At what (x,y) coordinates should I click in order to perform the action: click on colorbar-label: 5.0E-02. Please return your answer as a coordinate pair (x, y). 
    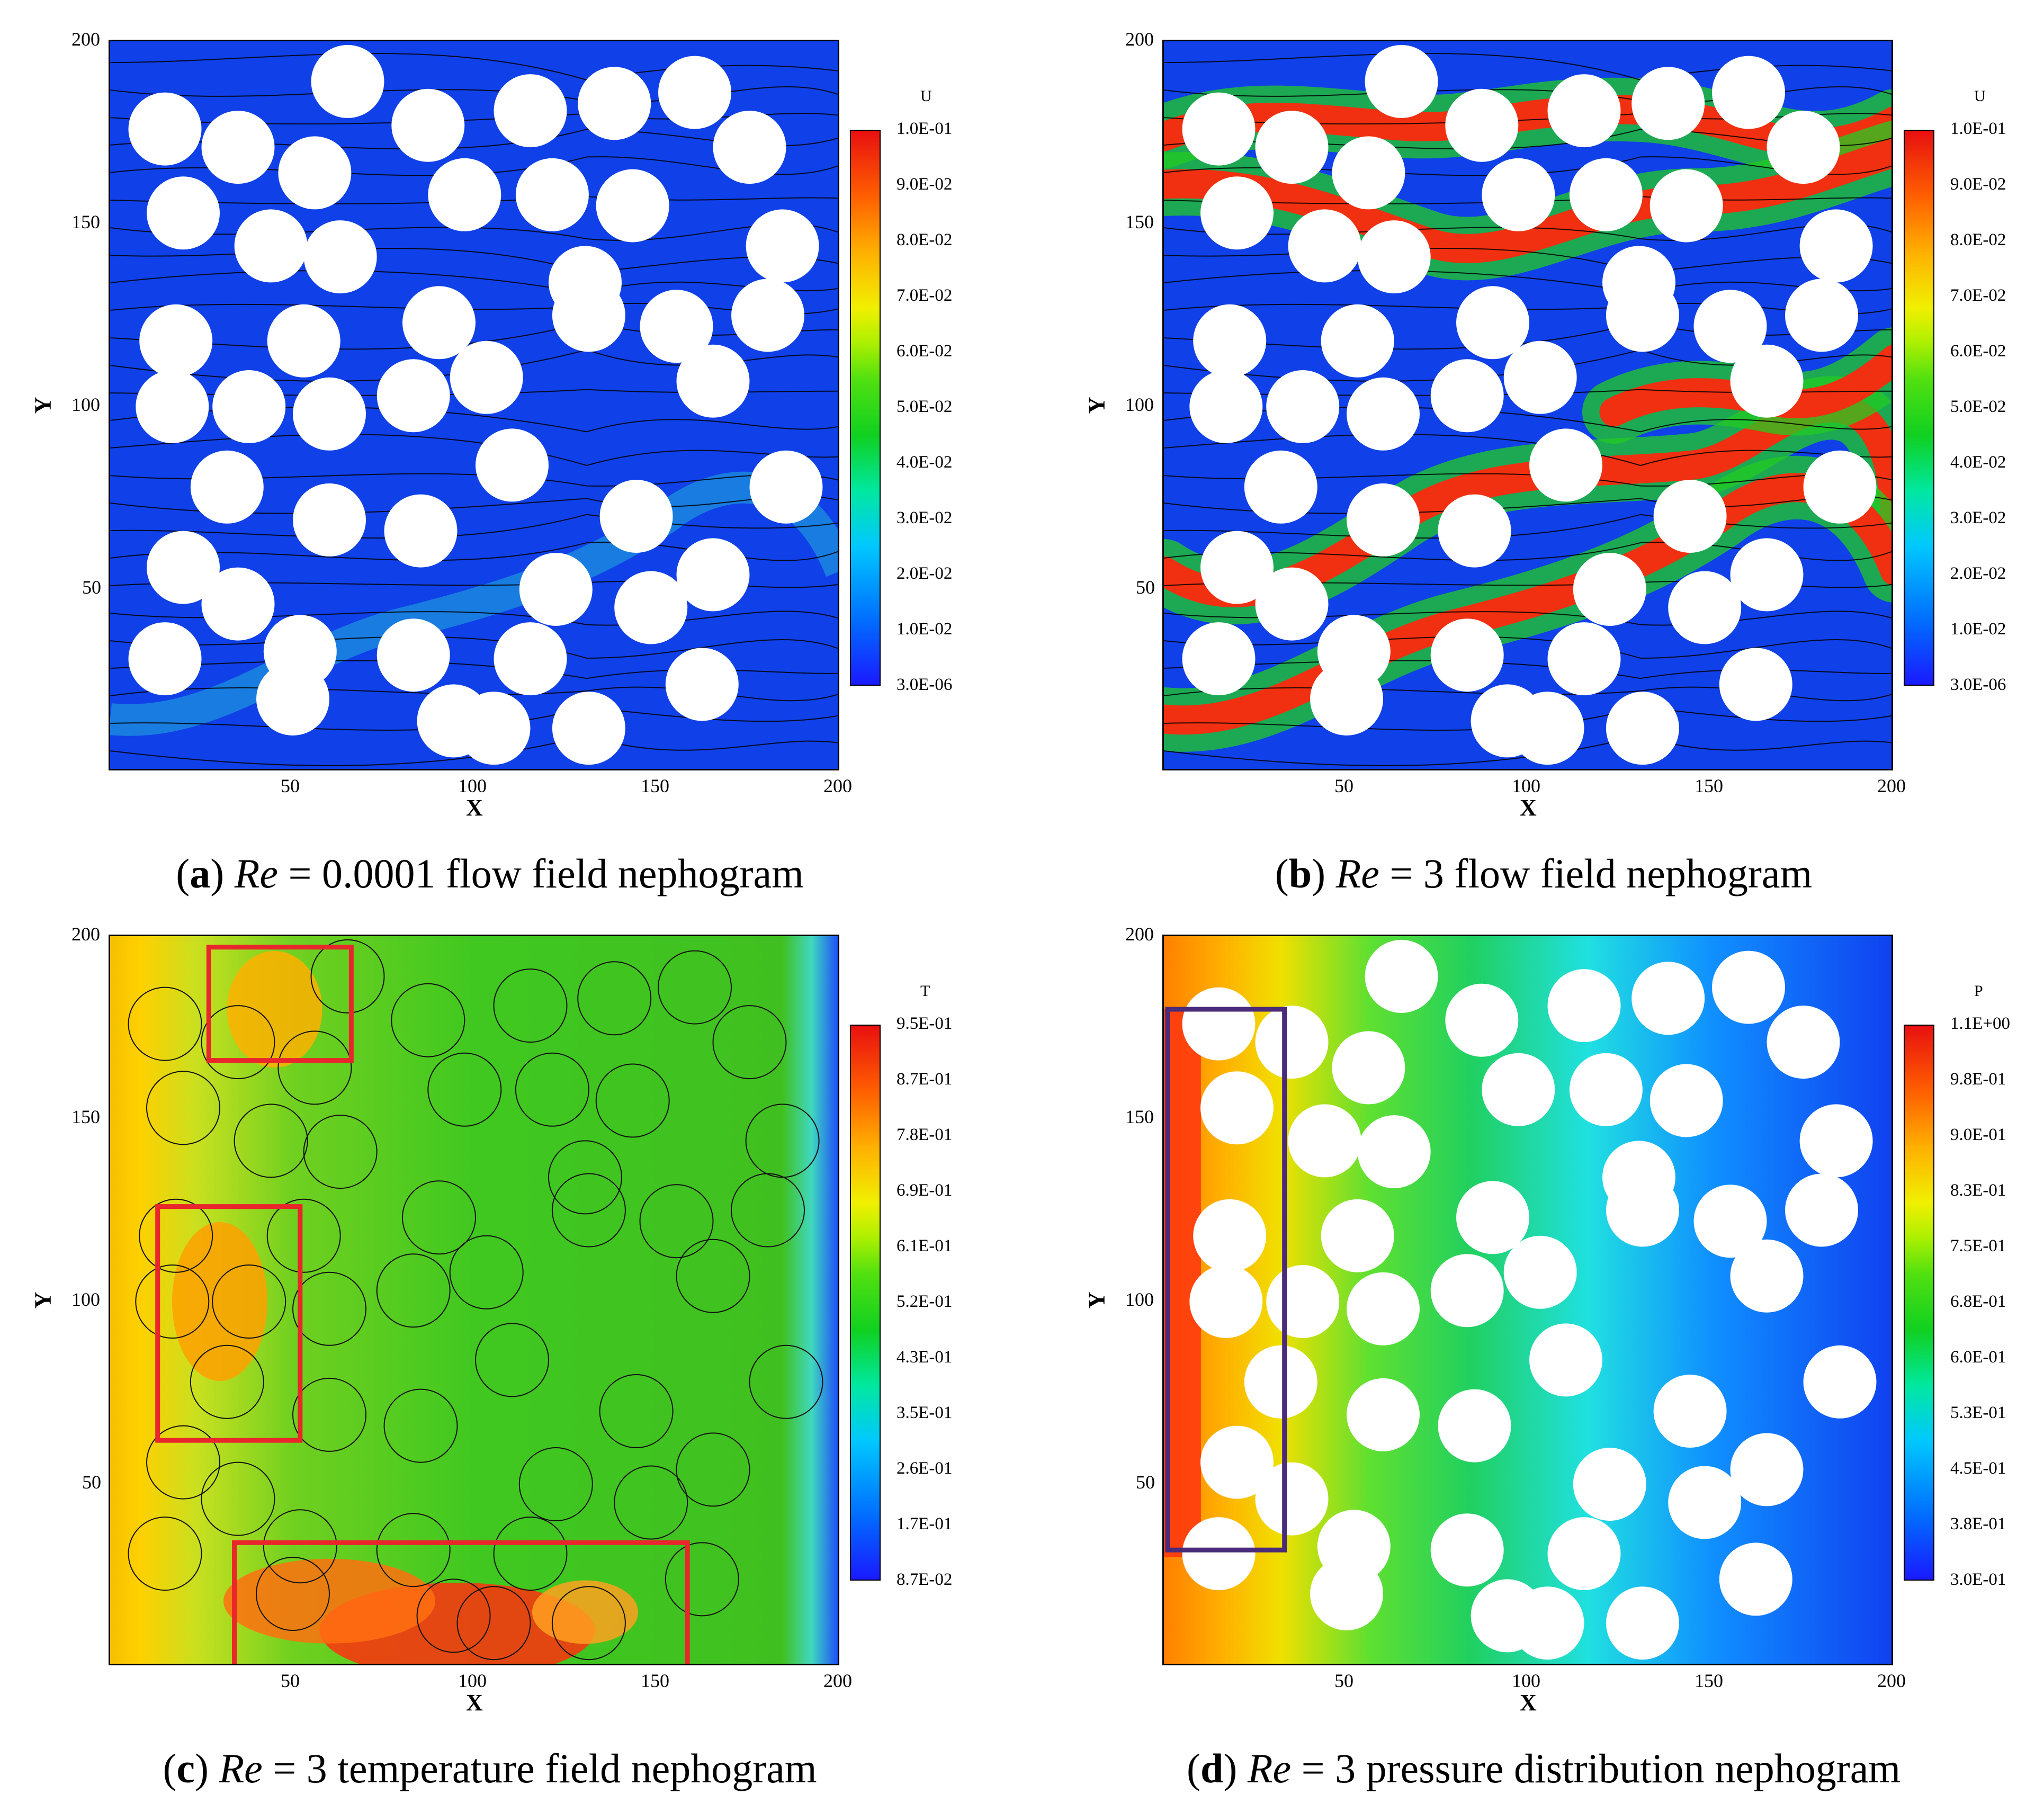
    Looking at the image, I should click on (1978, 406).